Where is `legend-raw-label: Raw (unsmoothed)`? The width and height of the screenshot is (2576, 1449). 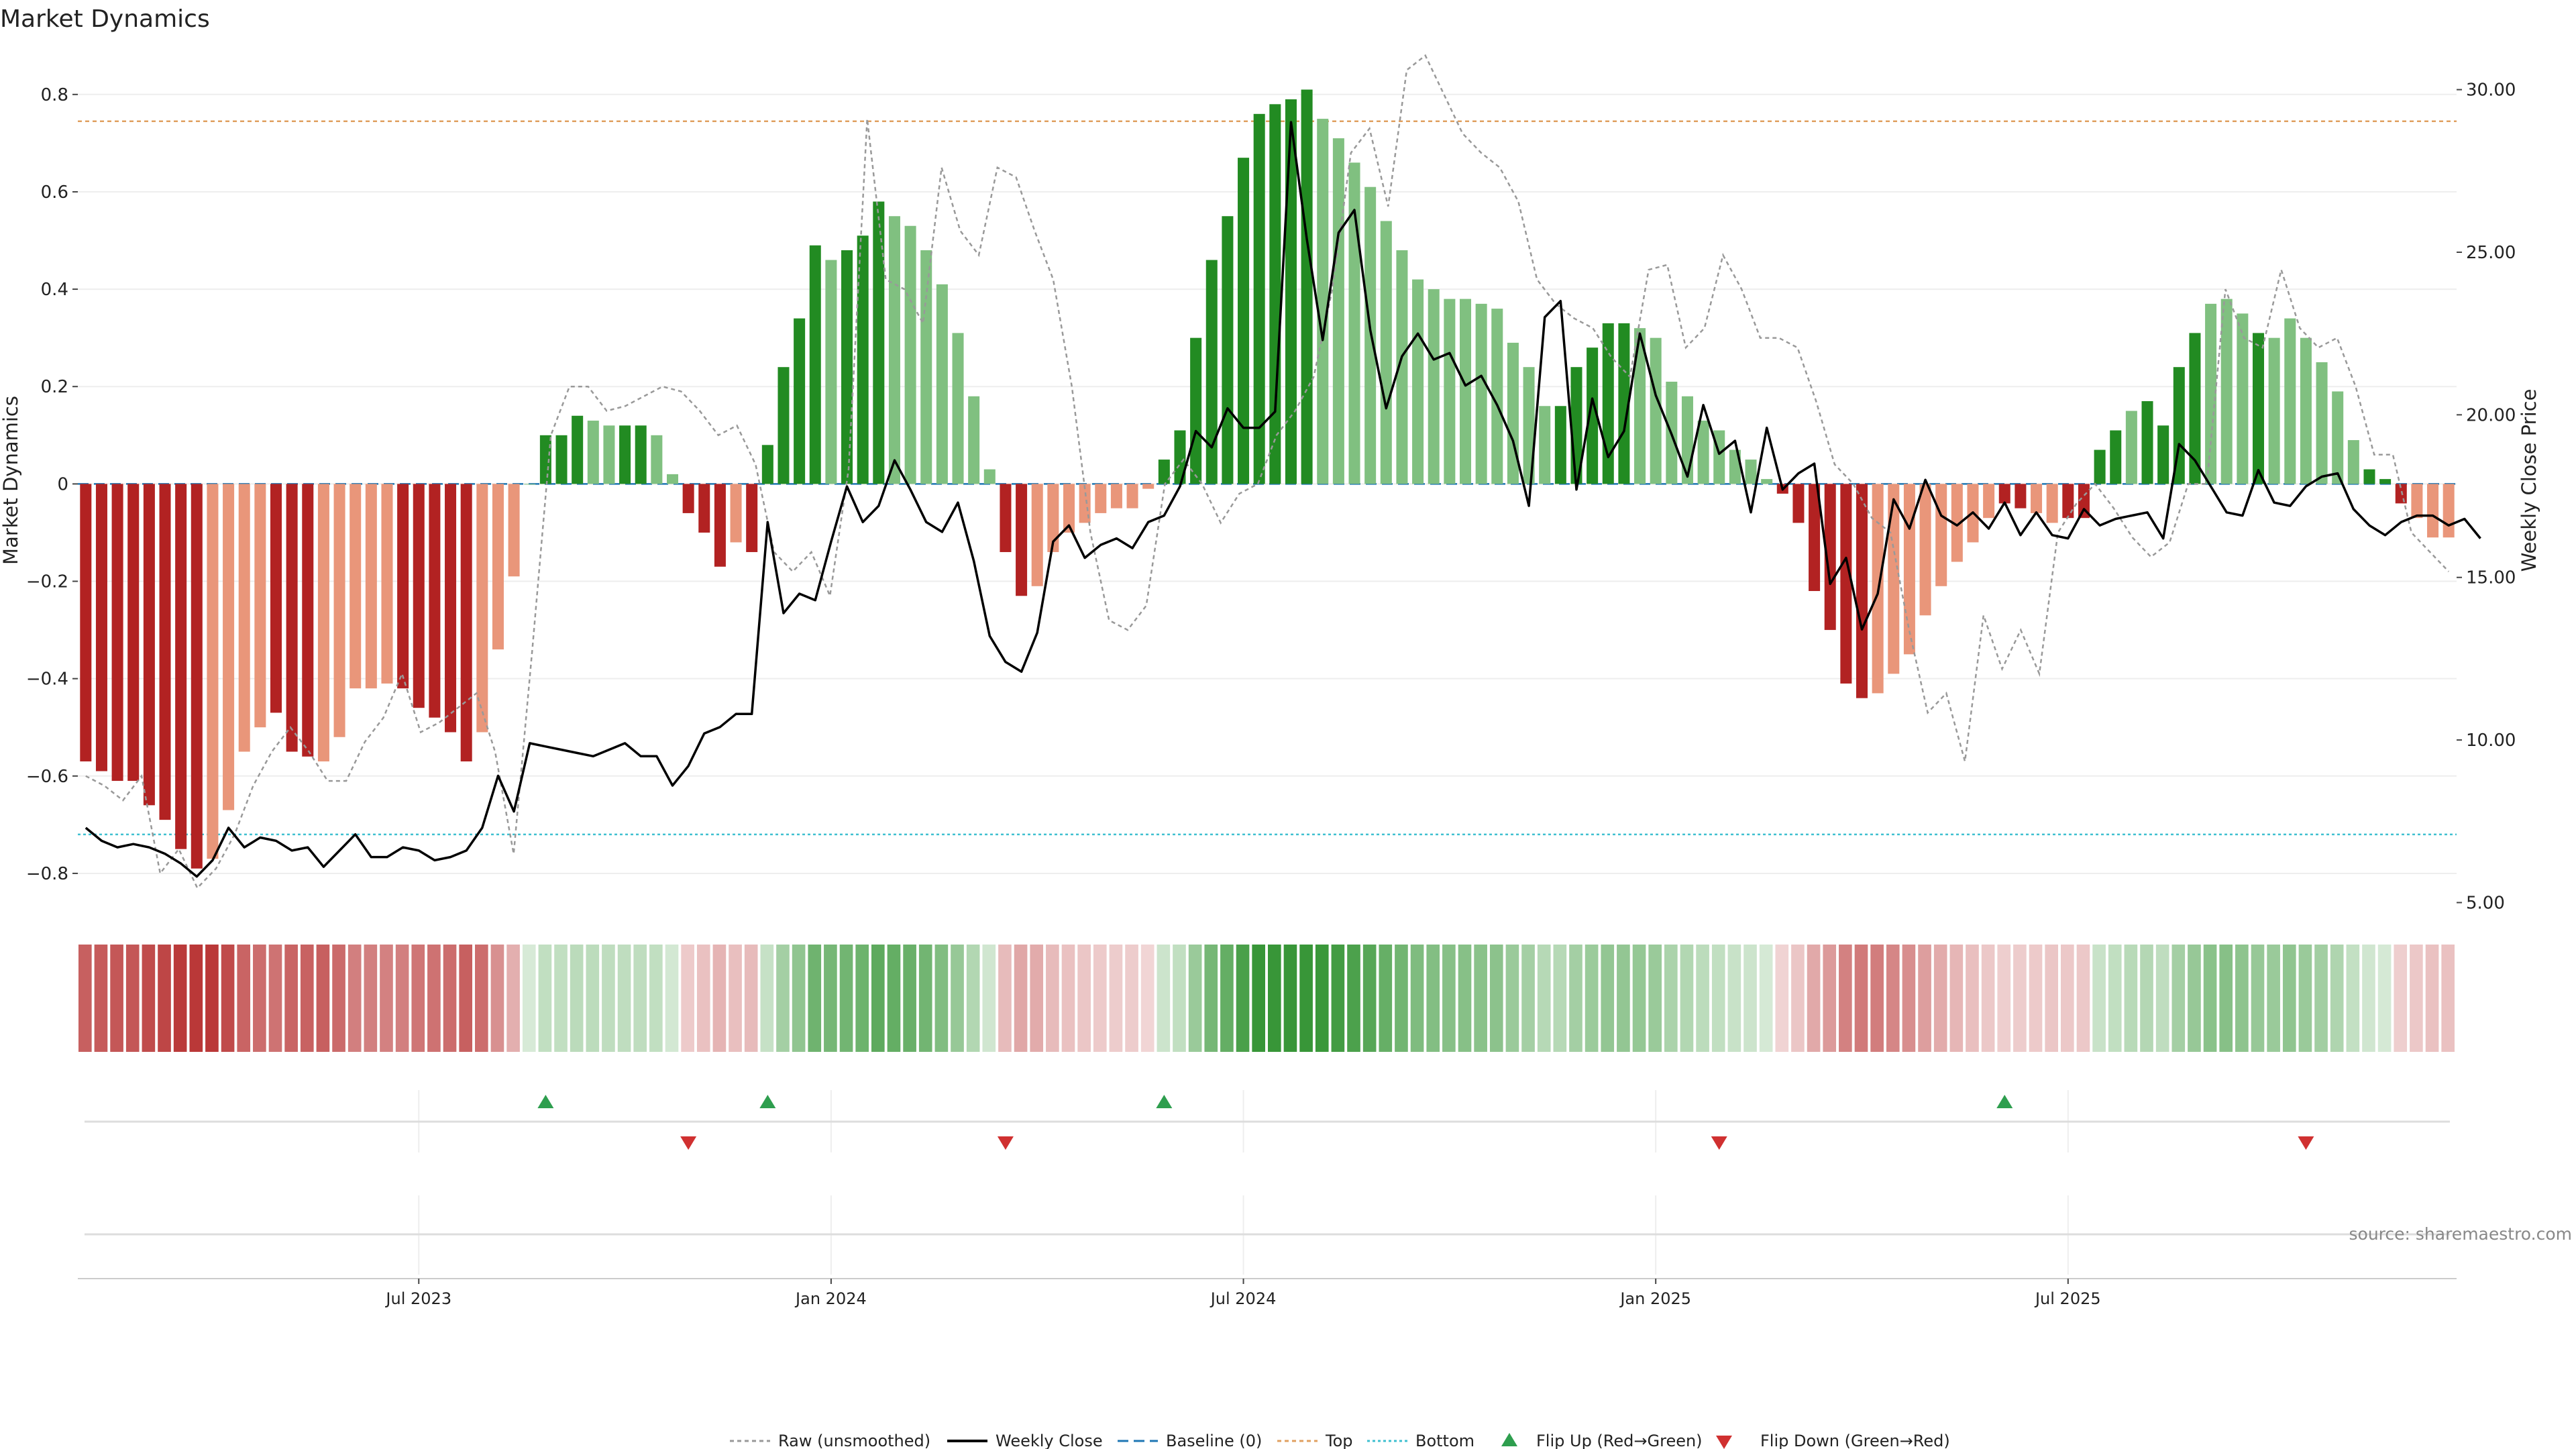
legend-raw-label: Raw (unsmoothed) is located at coordinates (854, 1440).